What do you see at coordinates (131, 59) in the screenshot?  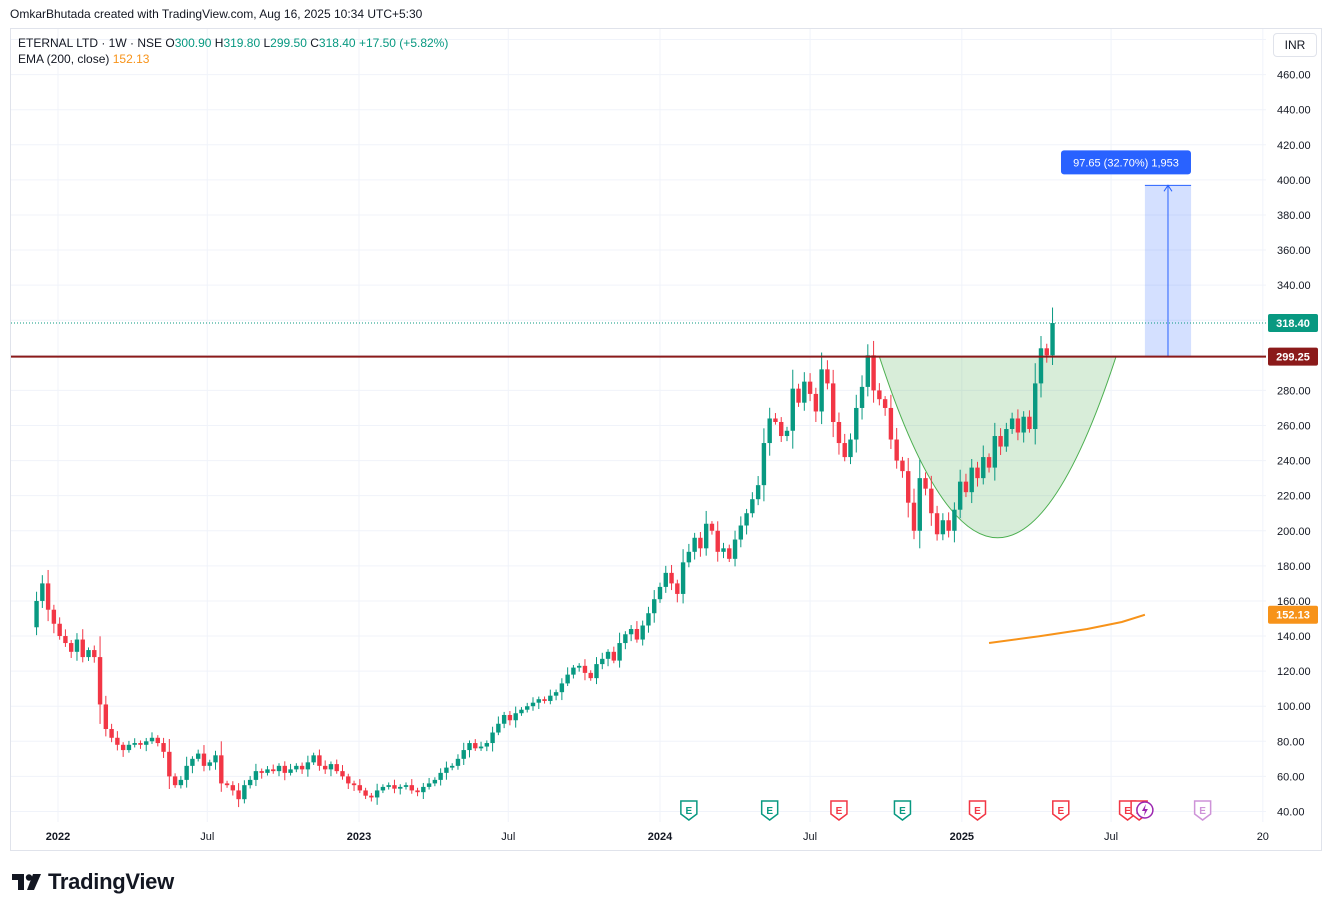 I see `legend-ema-value: 152.13` at bounding box center [131, 59].